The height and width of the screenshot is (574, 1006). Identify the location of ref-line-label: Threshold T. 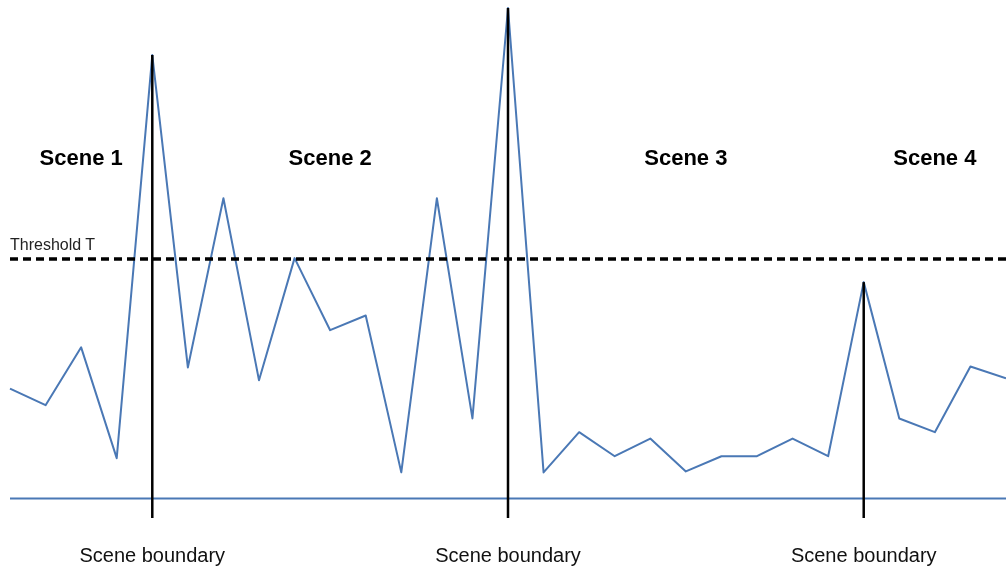
(53, 245).